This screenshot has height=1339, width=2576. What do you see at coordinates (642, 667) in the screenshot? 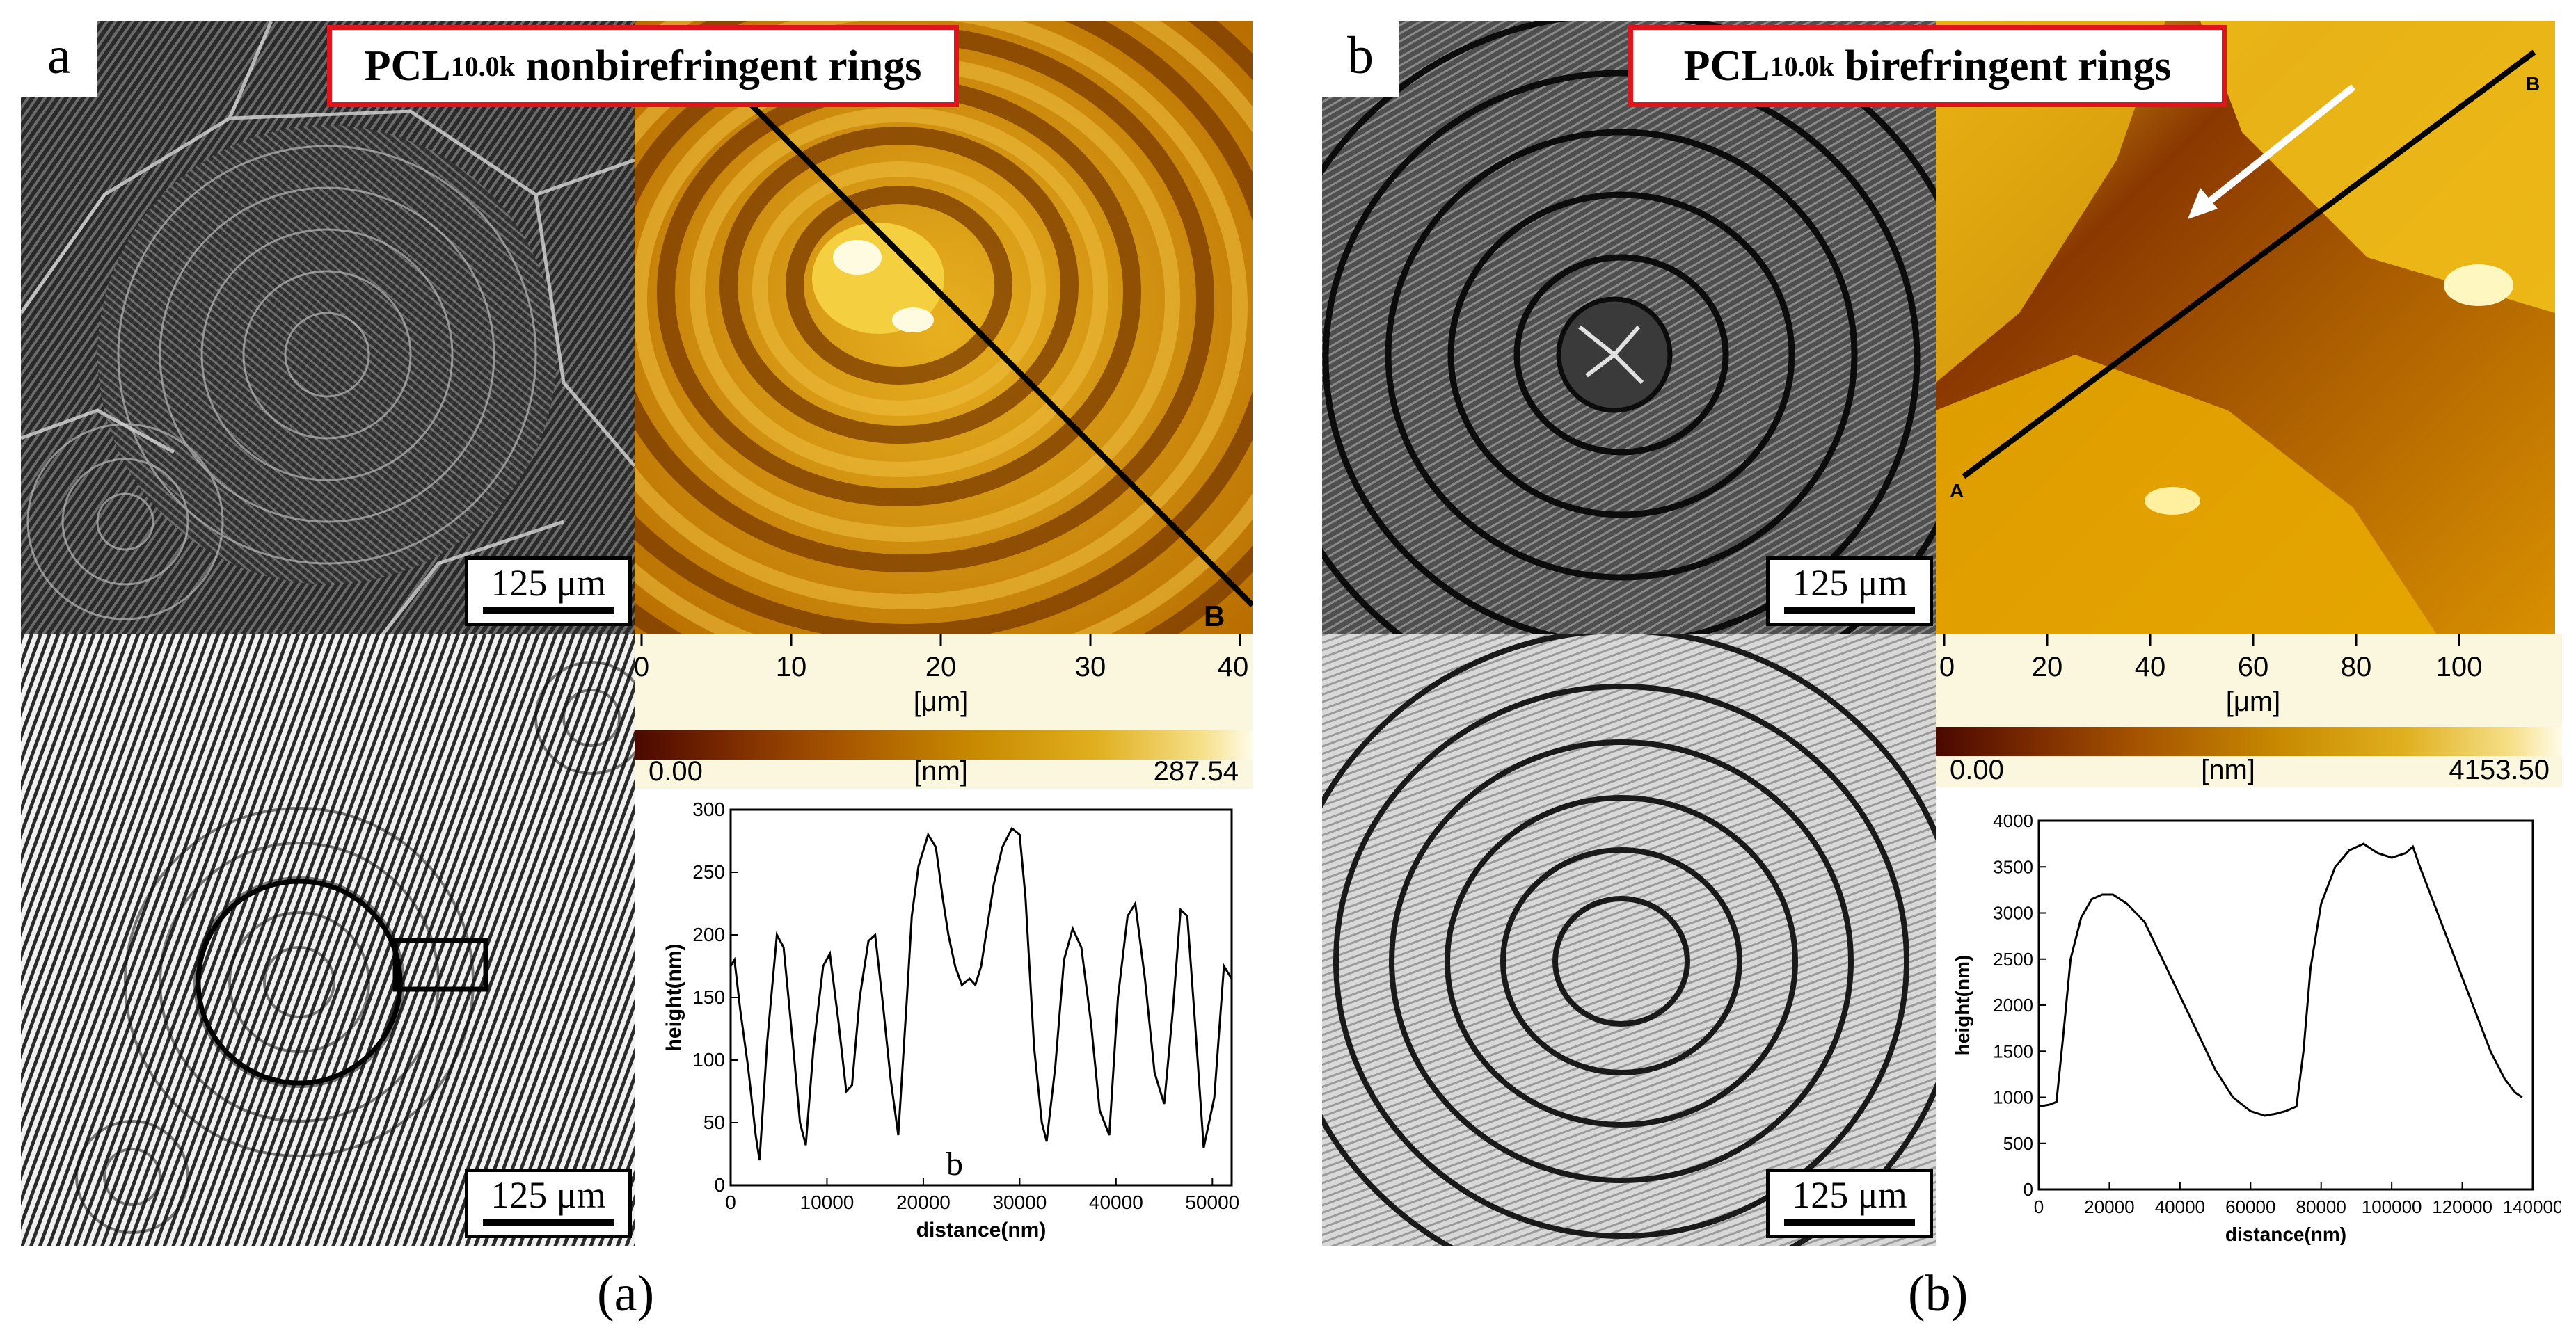
I see `afm-a-xtick-0: 0` at bounding box center [642, 667].